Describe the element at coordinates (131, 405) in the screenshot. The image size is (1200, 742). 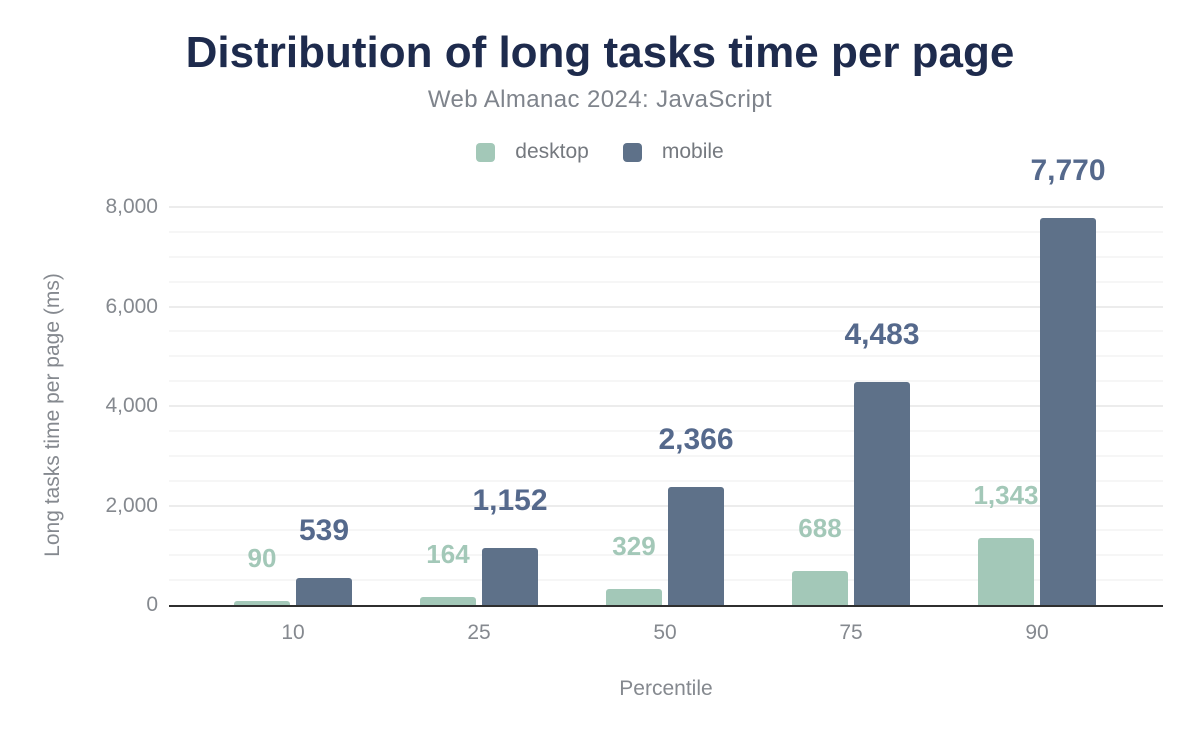
I see `y-tick-label: 4,000` at that location.